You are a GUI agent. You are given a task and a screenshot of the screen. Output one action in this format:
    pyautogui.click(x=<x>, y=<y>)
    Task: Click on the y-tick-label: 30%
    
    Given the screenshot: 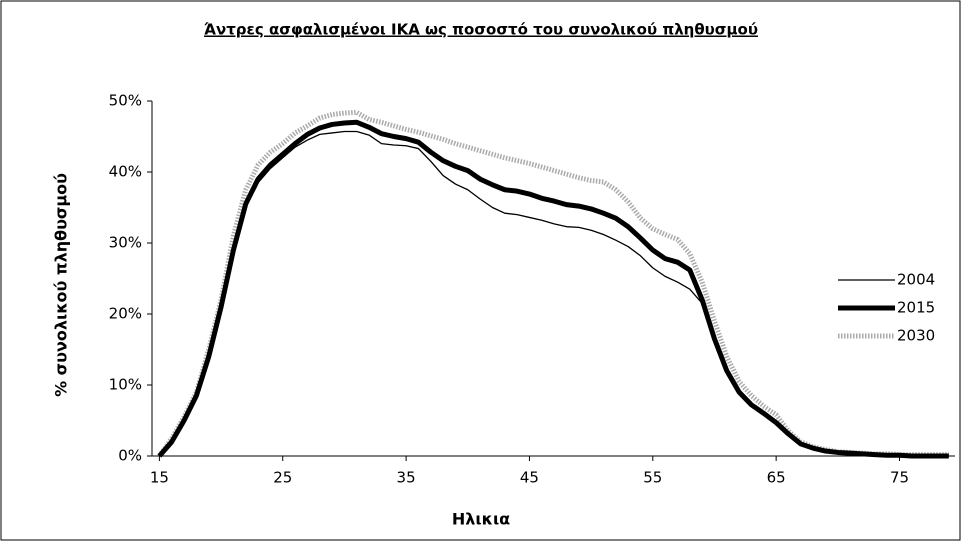 What is the action you would take?
    pyautogui.click(x=125, y=243)
    